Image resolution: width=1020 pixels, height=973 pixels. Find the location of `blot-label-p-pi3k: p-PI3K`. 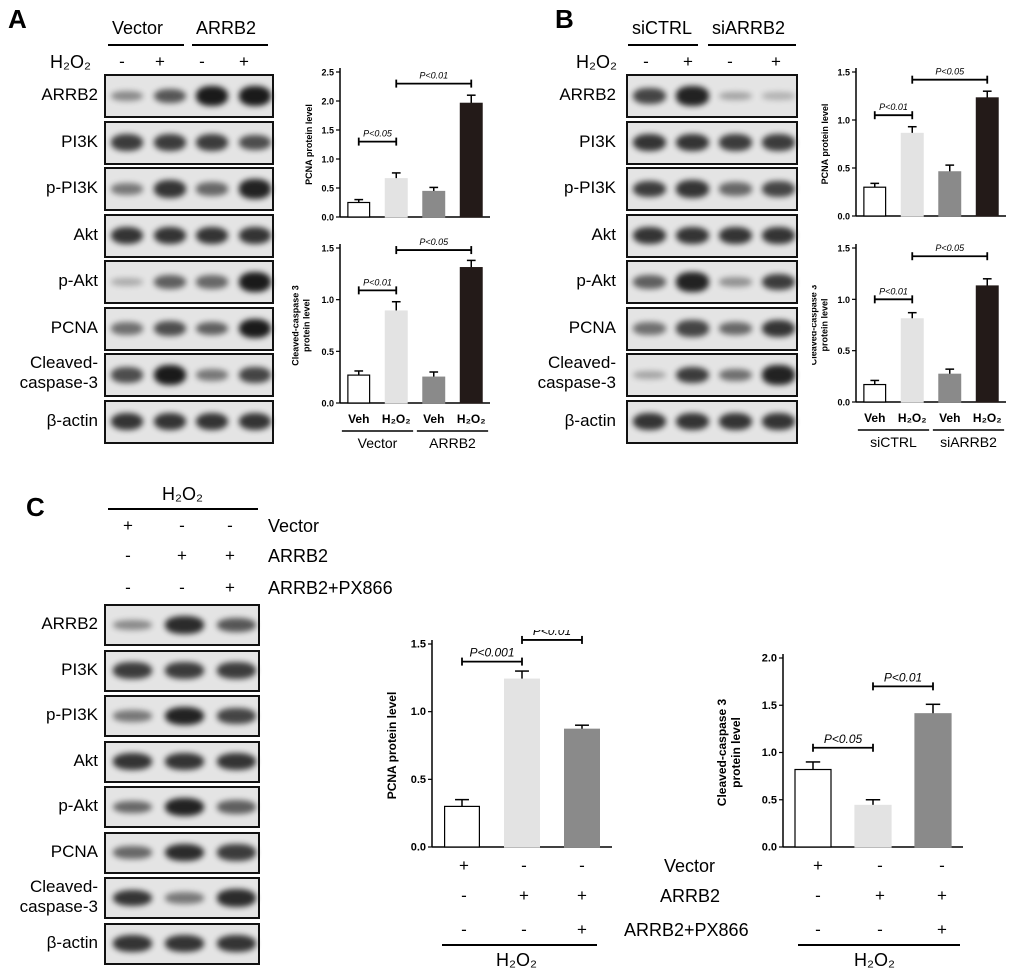

blot-label-p-pi3k: p-PI3K is located at coordinates (590, 187).